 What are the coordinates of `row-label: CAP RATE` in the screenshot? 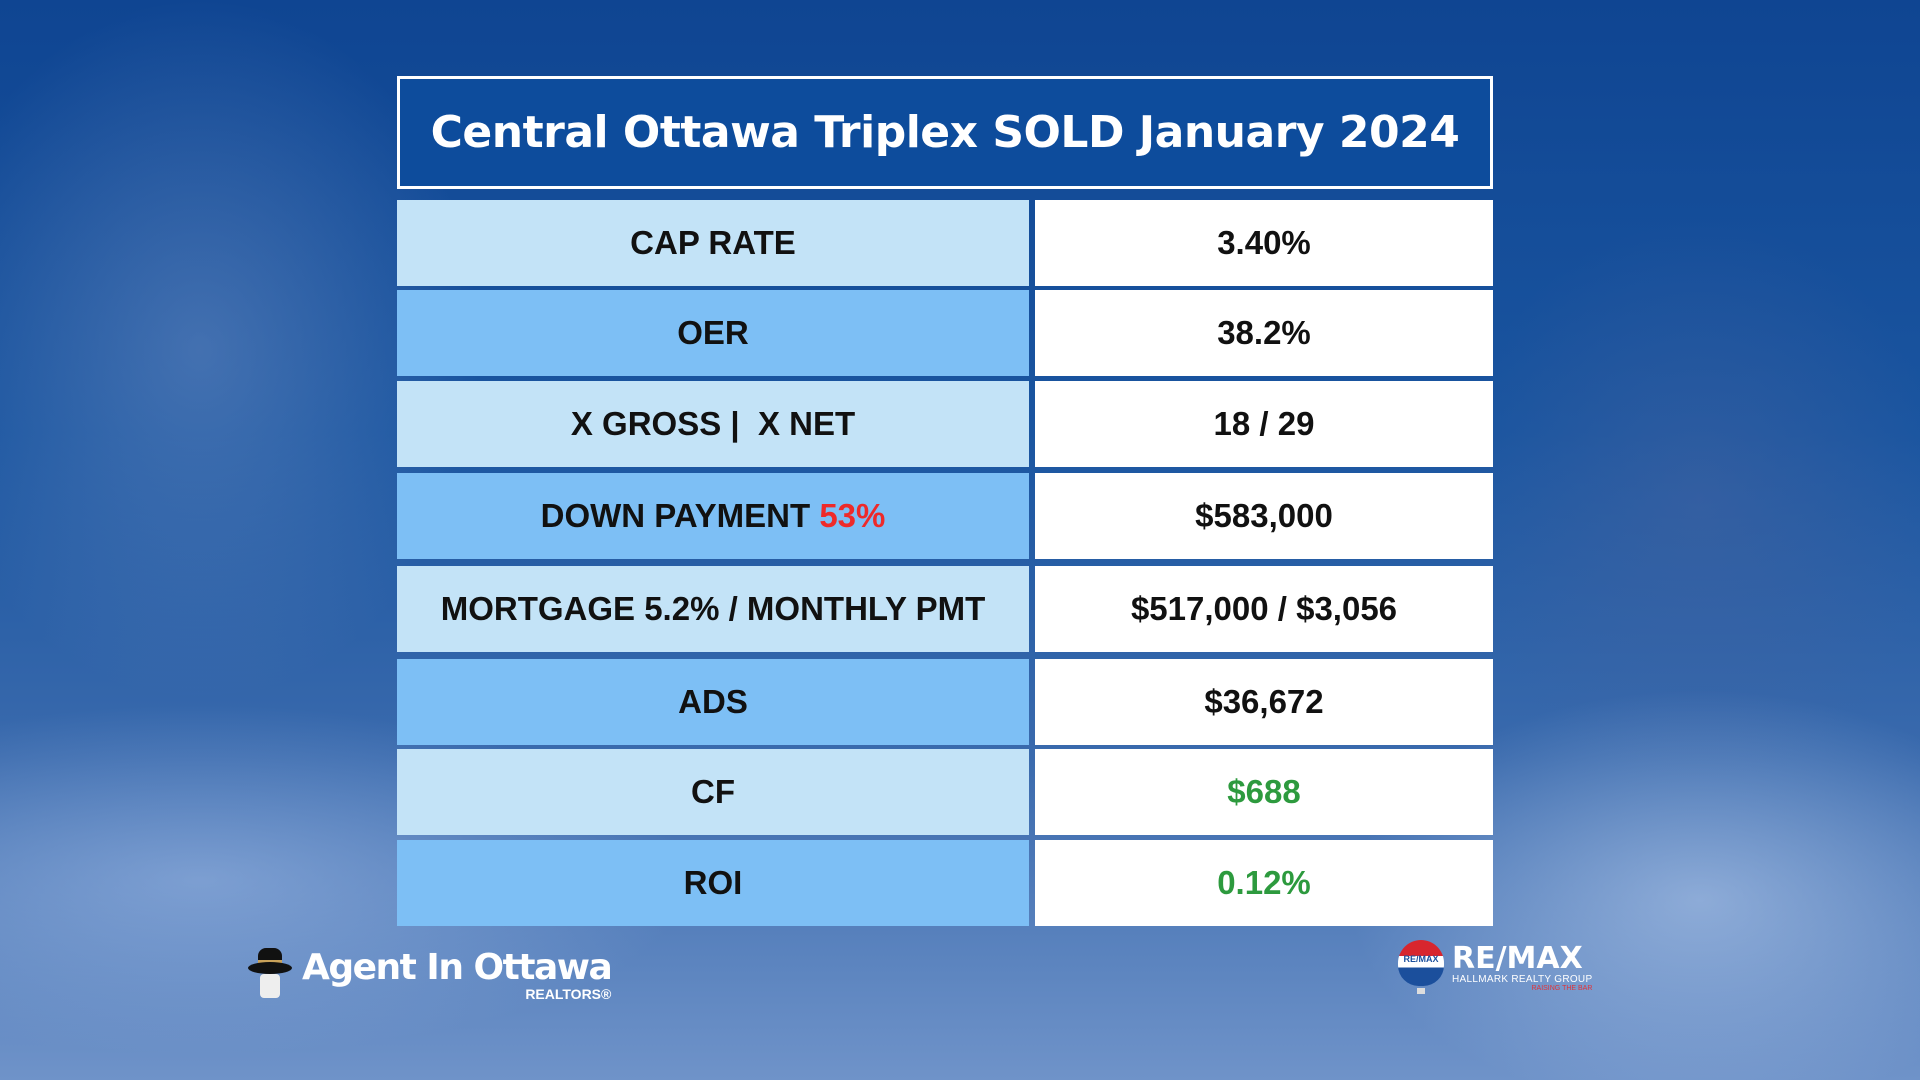 It's located at (713, 243).